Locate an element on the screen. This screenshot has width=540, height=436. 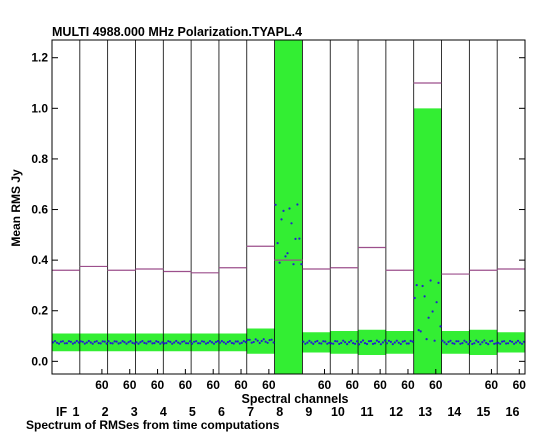
if-label-14: 14 is located at coordinates (454, 412).